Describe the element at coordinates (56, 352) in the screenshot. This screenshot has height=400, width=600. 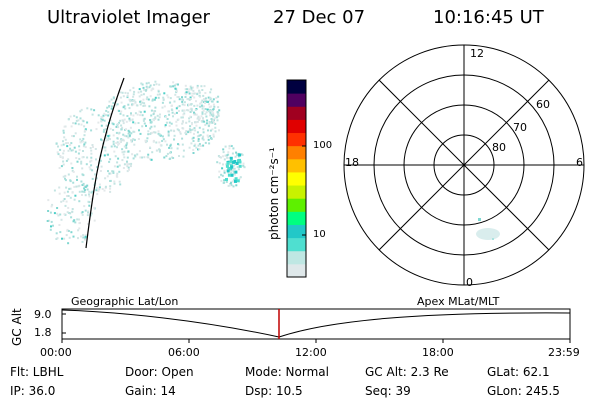
I see `xtick-label-0: 00:00` at that location.